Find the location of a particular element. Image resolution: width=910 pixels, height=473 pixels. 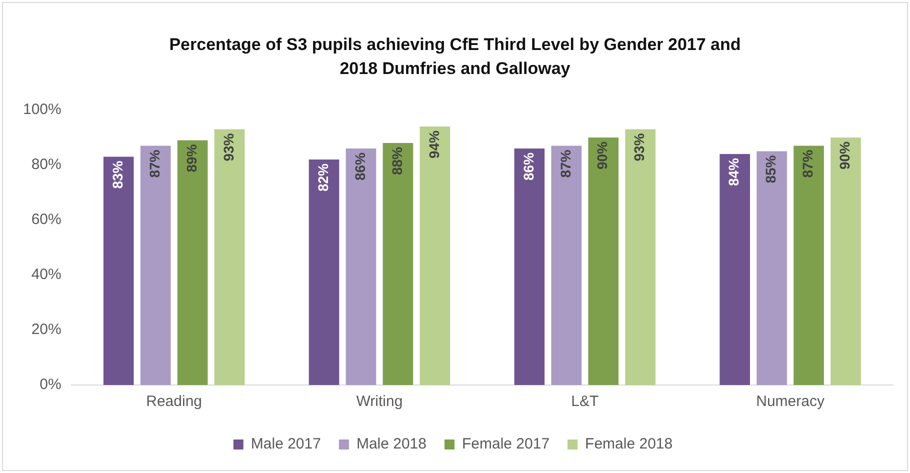

y-tick-label: 60% is located at coordinates (46, 219).